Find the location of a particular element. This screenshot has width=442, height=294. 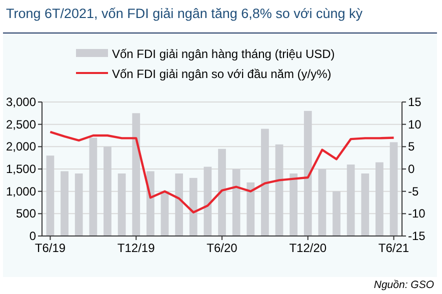

y-tick-label: 500 is located at coordinates (26, 213).